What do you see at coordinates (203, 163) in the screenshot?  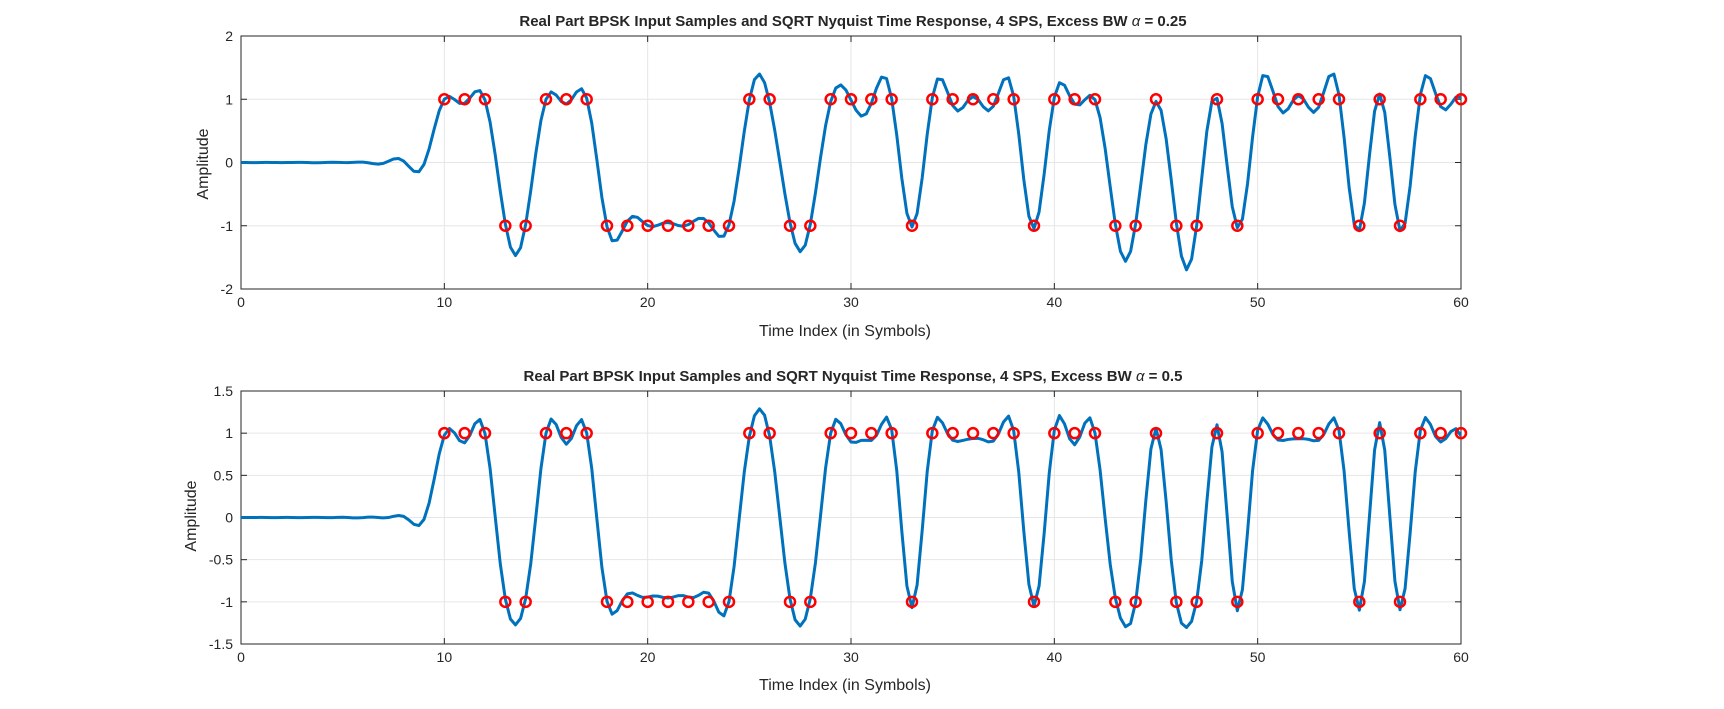 I see `plot-top-y-label: Amplitude` at bounding box center [203, 163].